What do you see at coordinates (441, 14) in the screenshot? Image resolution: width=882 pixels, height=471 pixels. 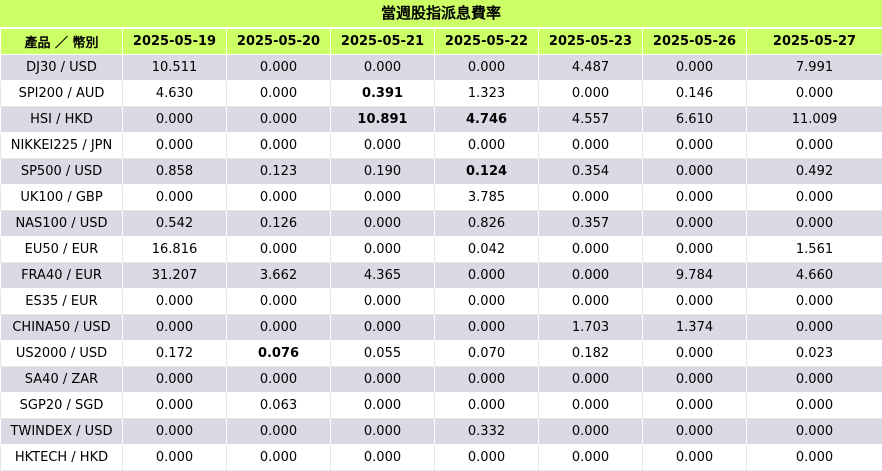 I see `table-title: 當週股指派息費率` at bounding box center [441, 14].